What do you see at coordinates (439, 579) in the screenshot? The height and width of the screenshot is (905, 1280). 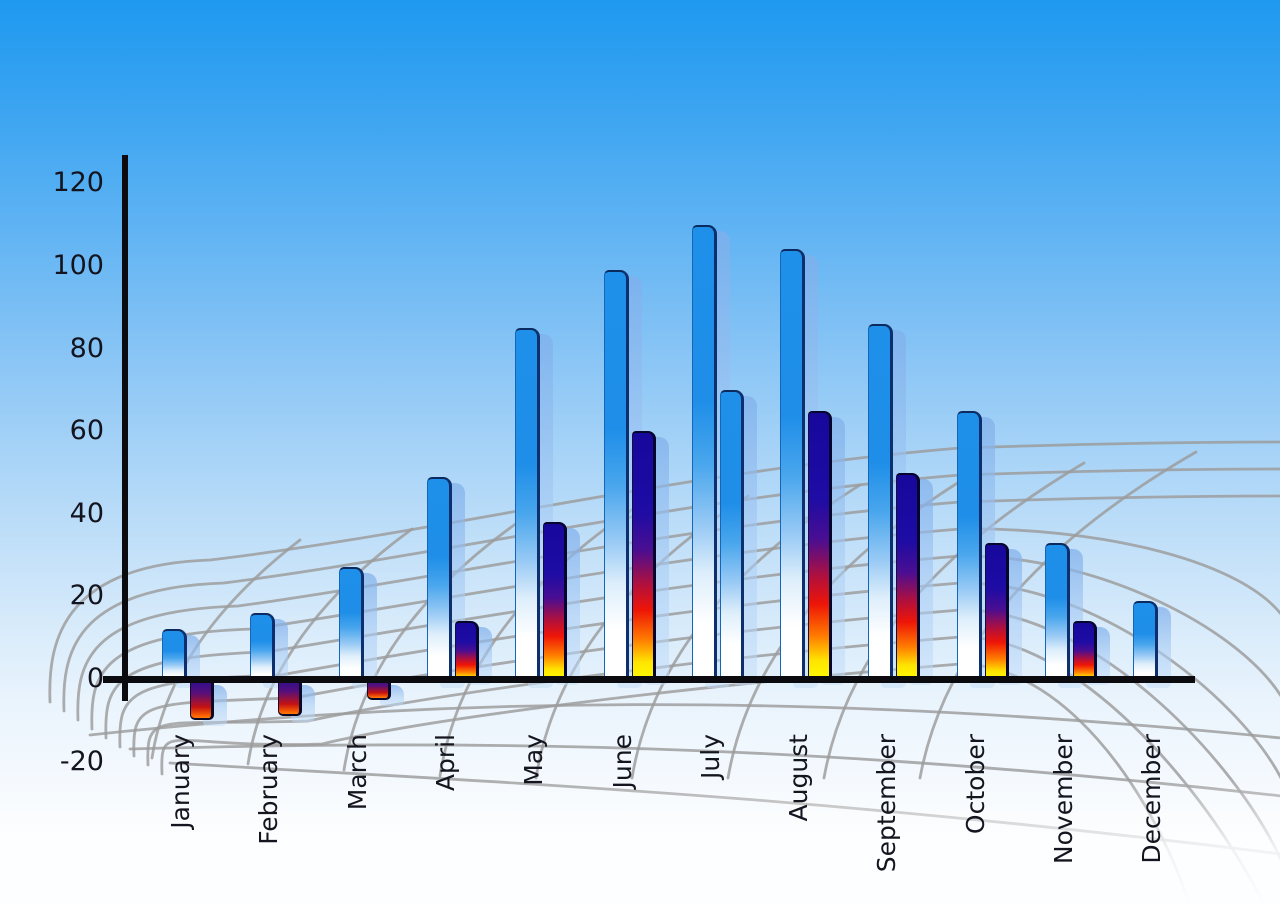 I see `bar-april-primary` at bounding box center [439, 579].